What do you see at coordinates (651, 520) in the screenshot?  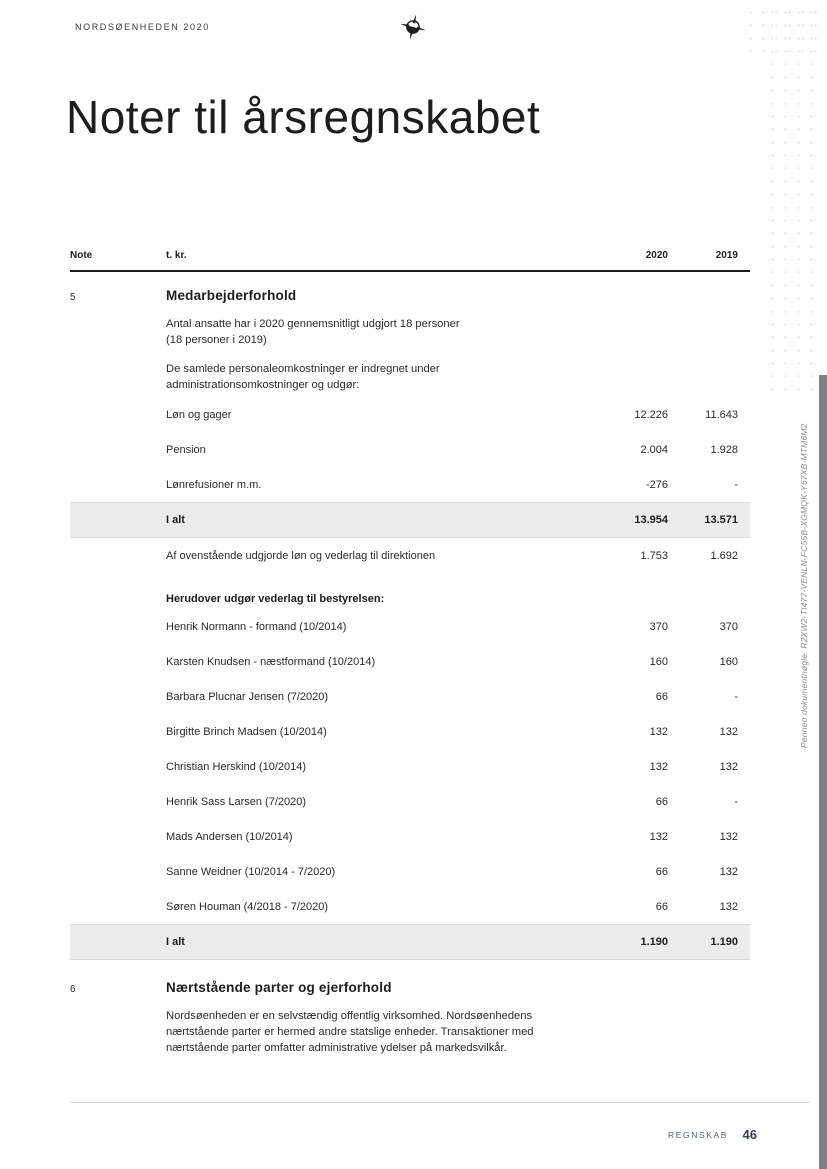 I see `value-2020: 13.954` at bounding box center [651, 520].